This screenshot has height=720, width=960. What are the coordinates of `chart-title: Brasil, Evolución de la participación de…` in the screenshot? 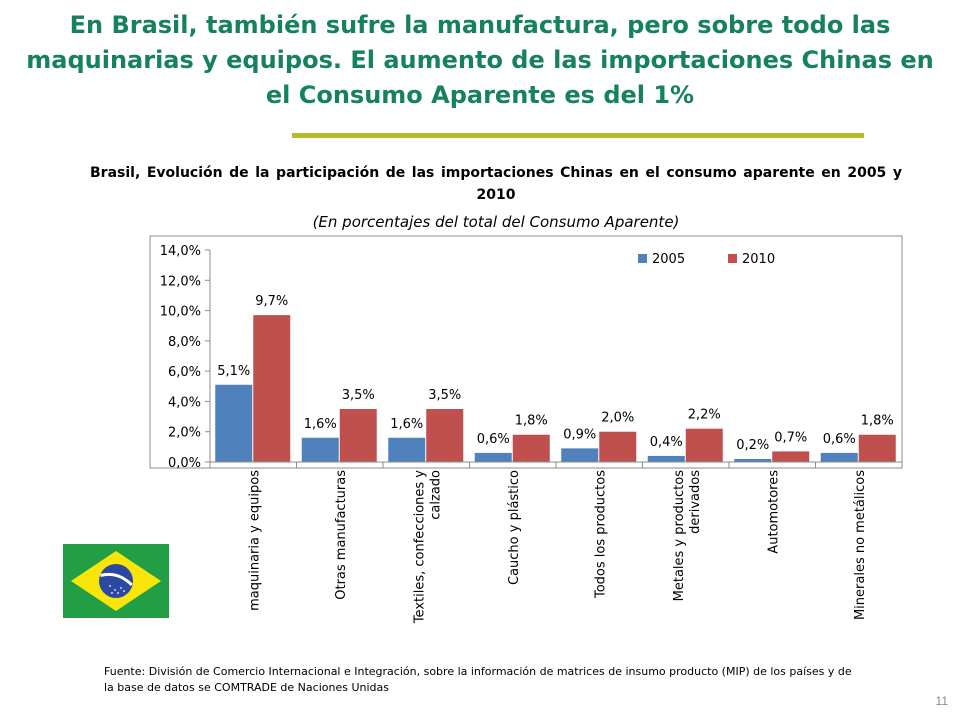 It's located at (496, 184).